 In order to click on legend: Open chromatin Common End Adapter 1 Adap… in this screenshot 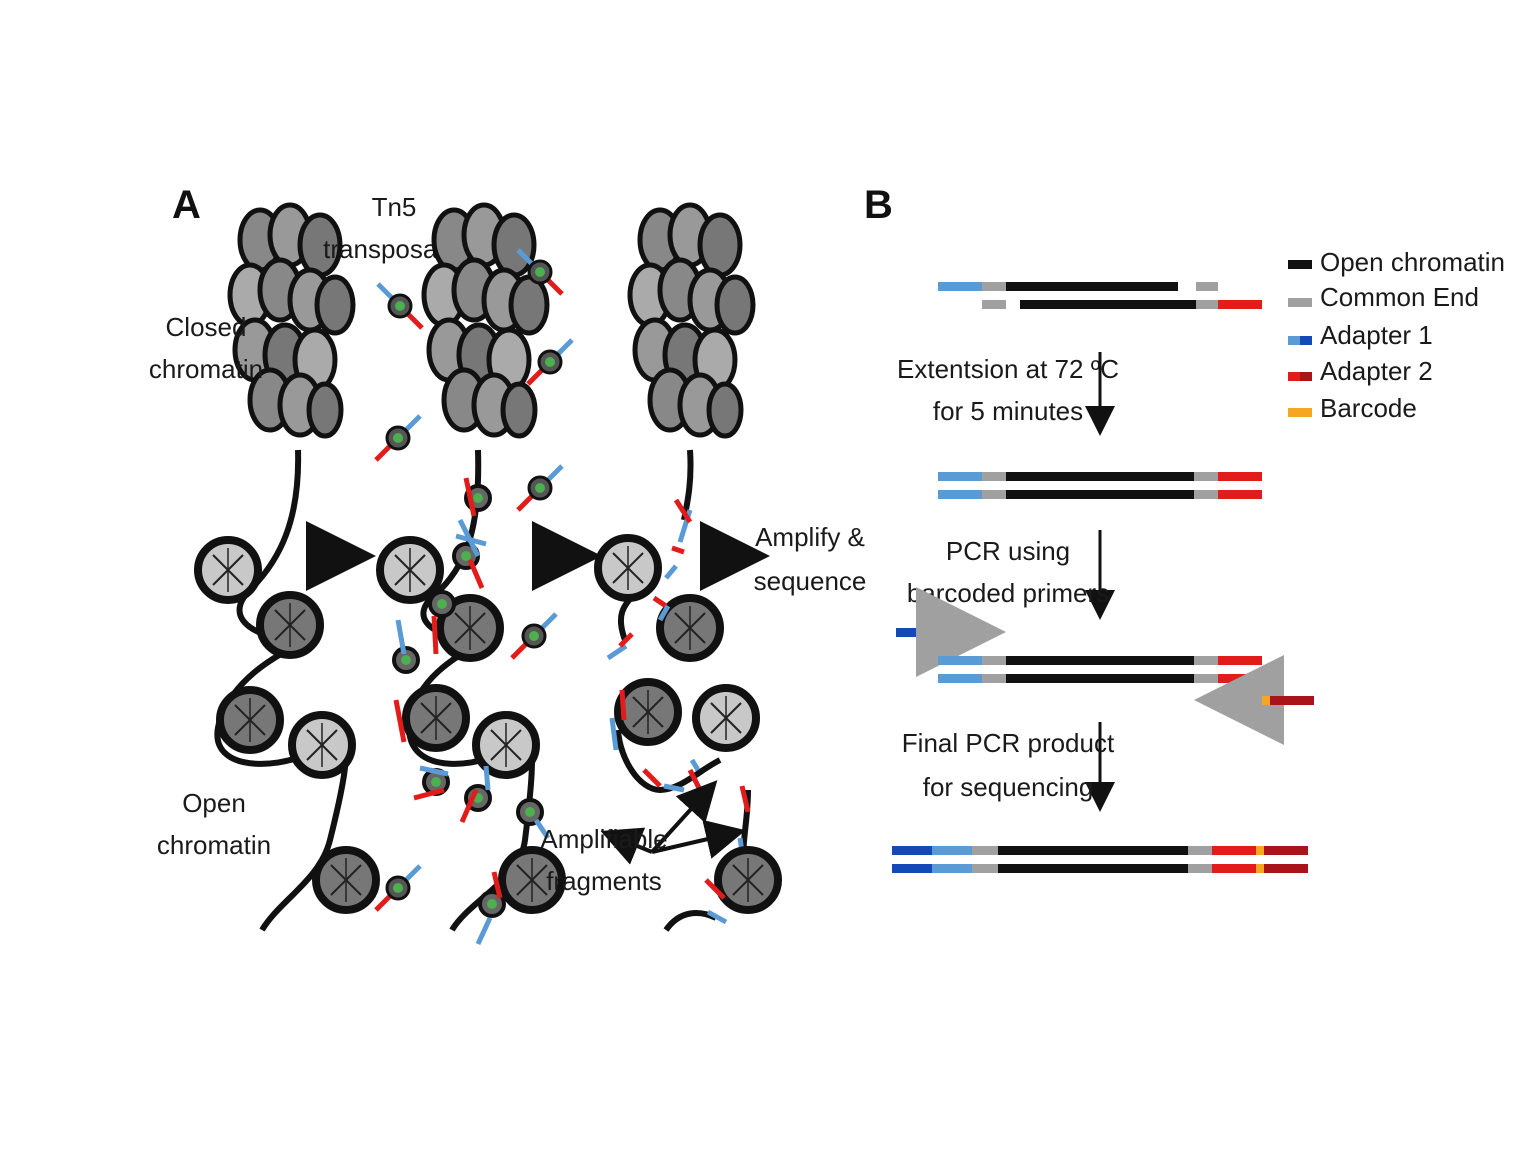, I will do `click(1396, 335)`.